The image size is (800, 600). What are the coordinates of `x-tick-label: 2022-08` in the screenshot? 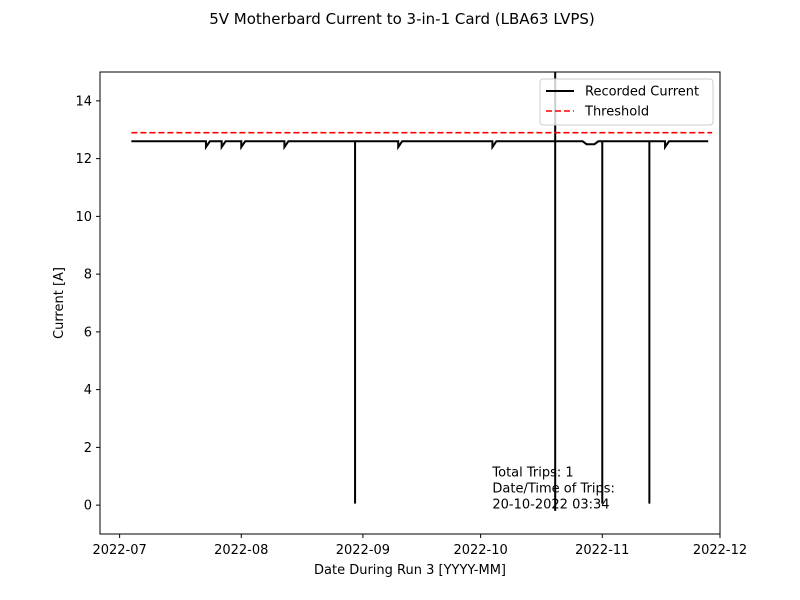 It's located at (241, 550).